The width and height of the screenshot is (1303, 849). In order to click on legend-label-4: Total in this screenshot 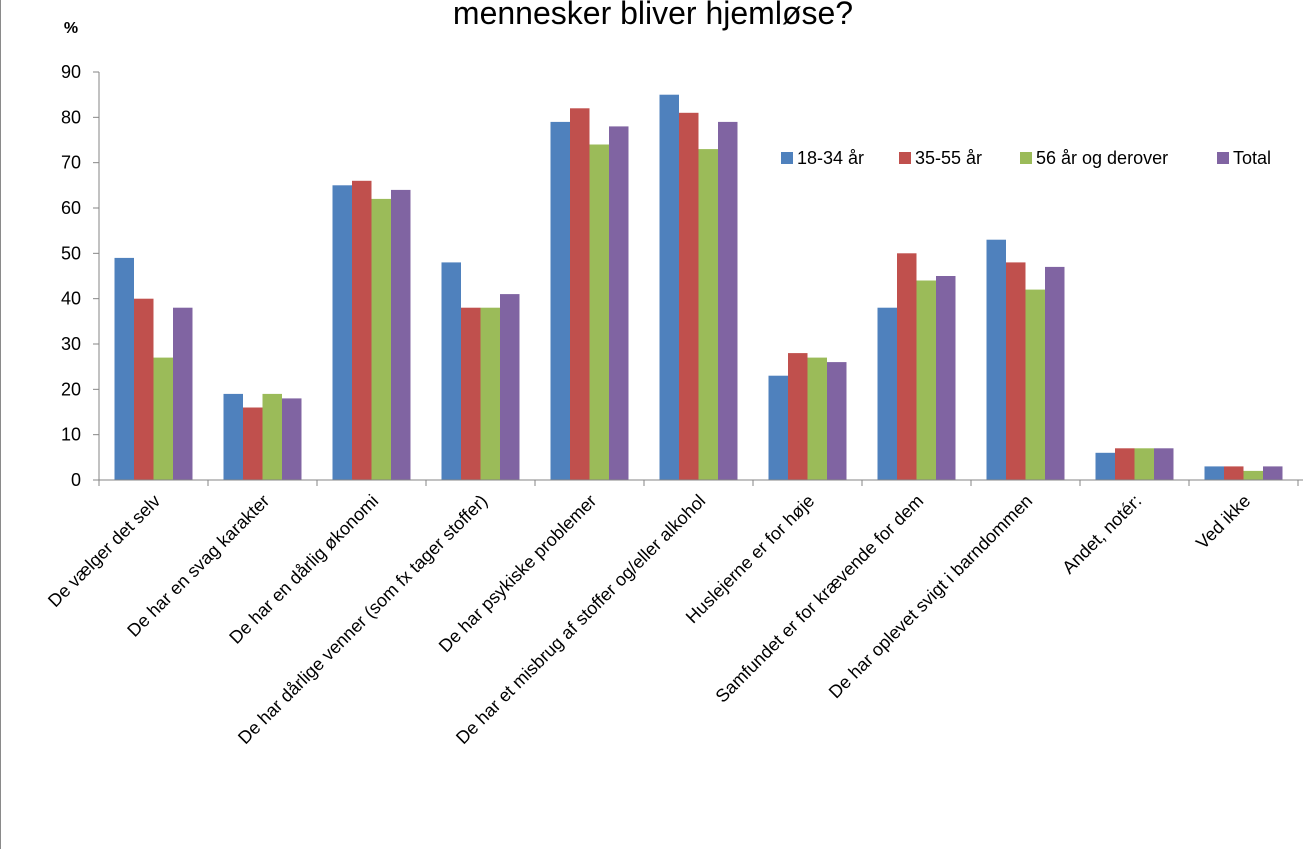, I will do `click(1252, 158)`.